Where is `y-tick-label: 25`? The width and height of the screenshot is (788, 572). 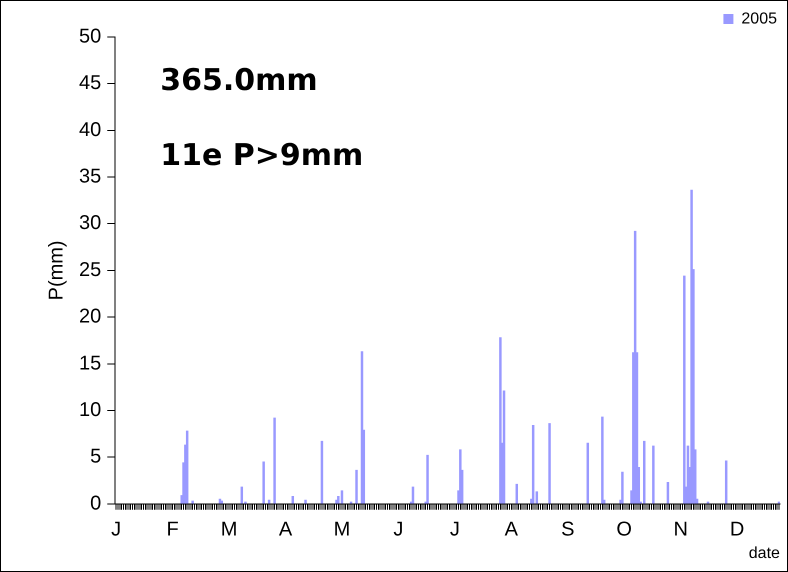 y-tick-label: 25 is located at coordinates (90, 269).